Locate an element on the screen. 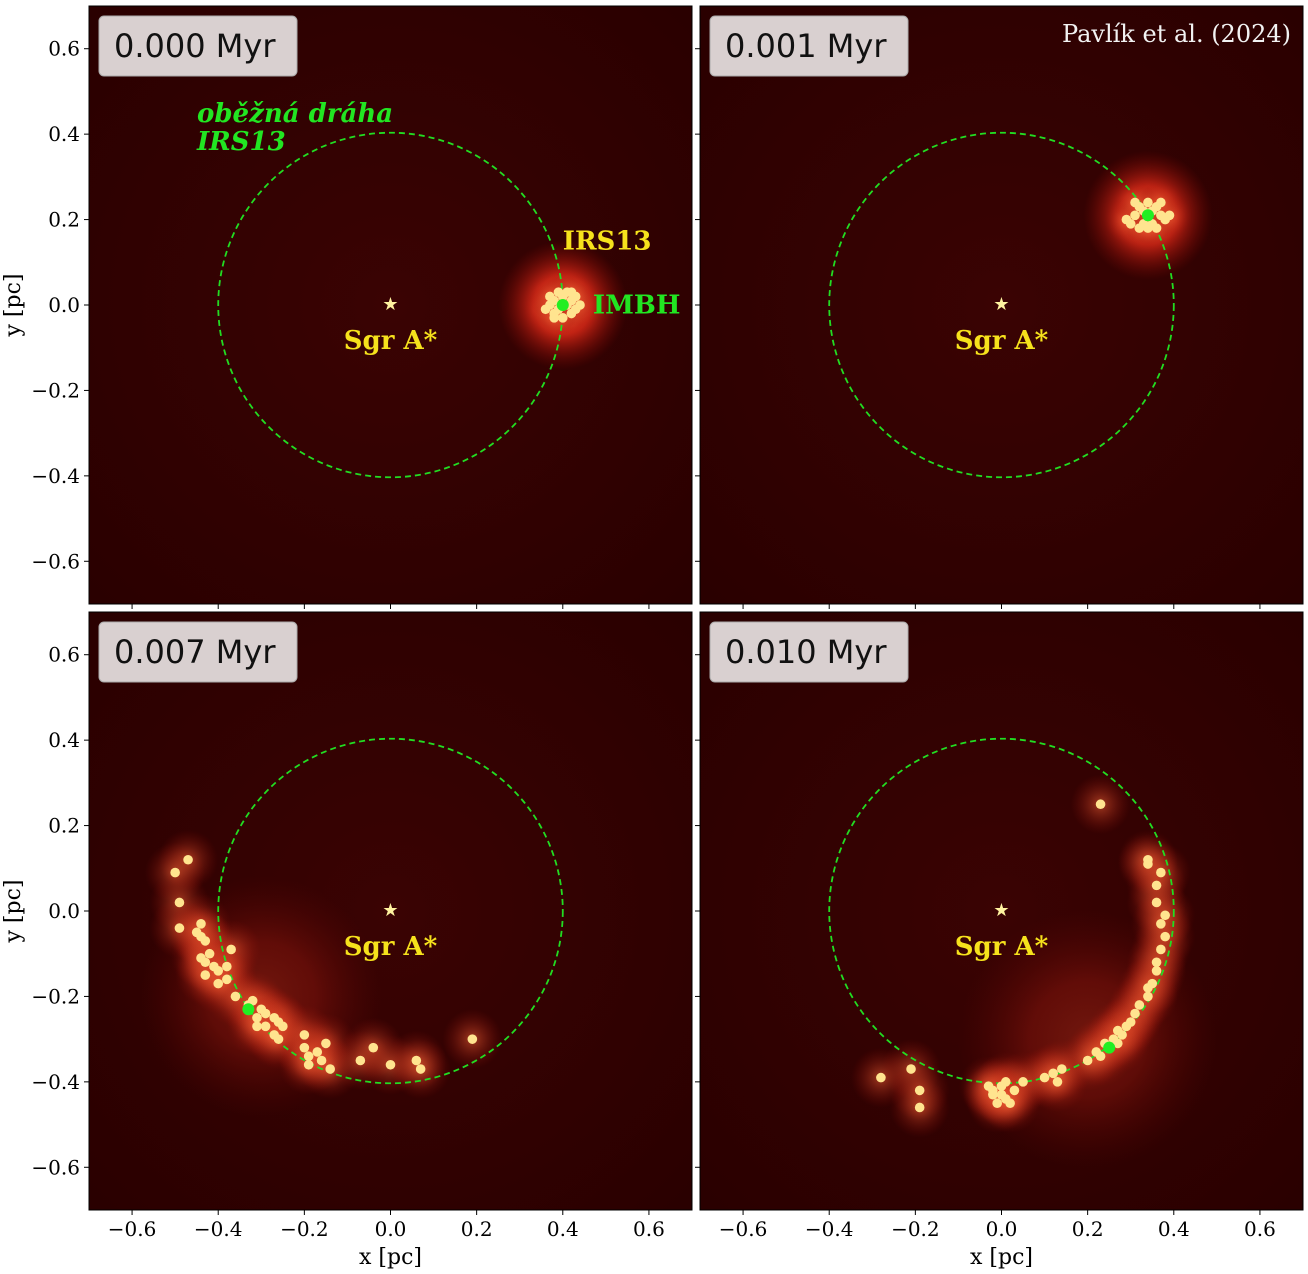  y-tick-label: 0.4 is located at coordinates (64, 134).